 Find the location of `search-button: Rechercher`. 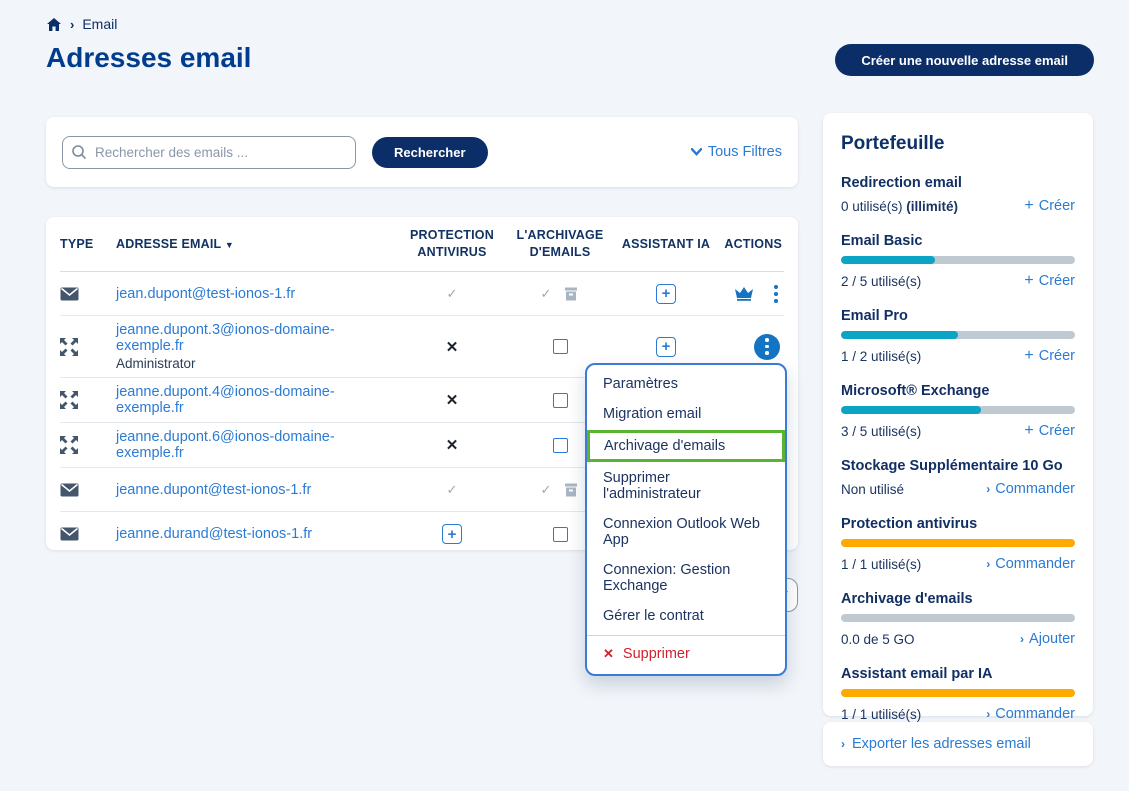

search-button: Rechercher is located at coordinates (430, 152).